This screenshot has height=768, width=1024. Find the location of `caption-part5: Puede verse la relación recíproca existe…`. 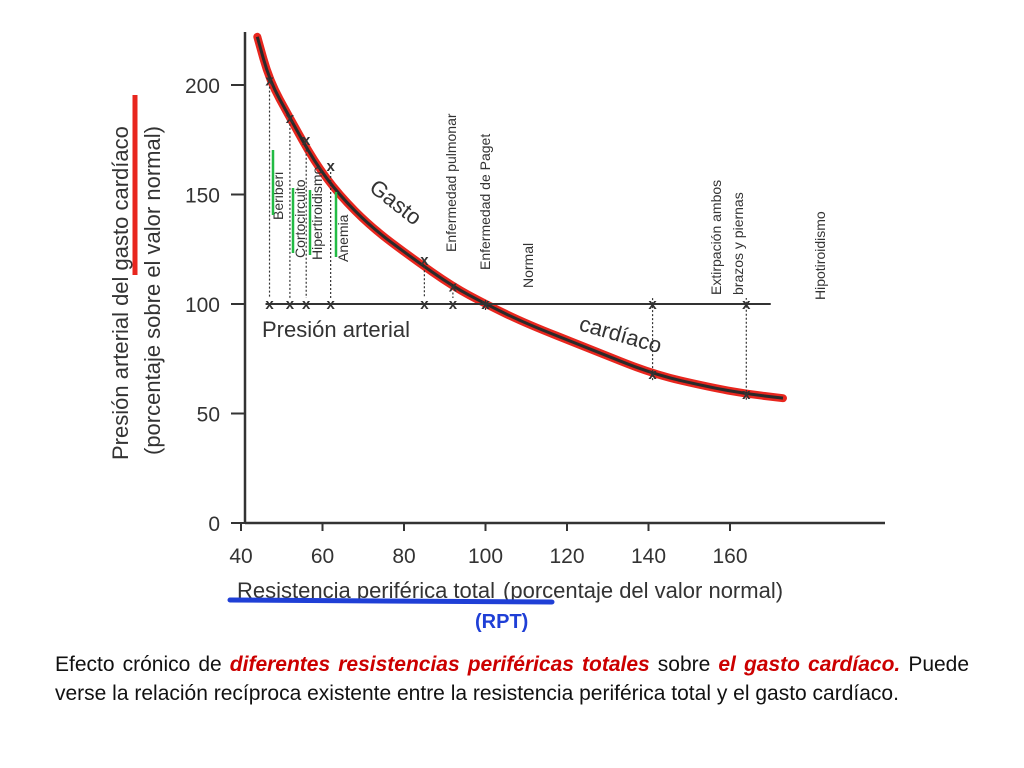

caption-part5: Puede verse la relación recíproca existe… is located at coordinates (512, 679).